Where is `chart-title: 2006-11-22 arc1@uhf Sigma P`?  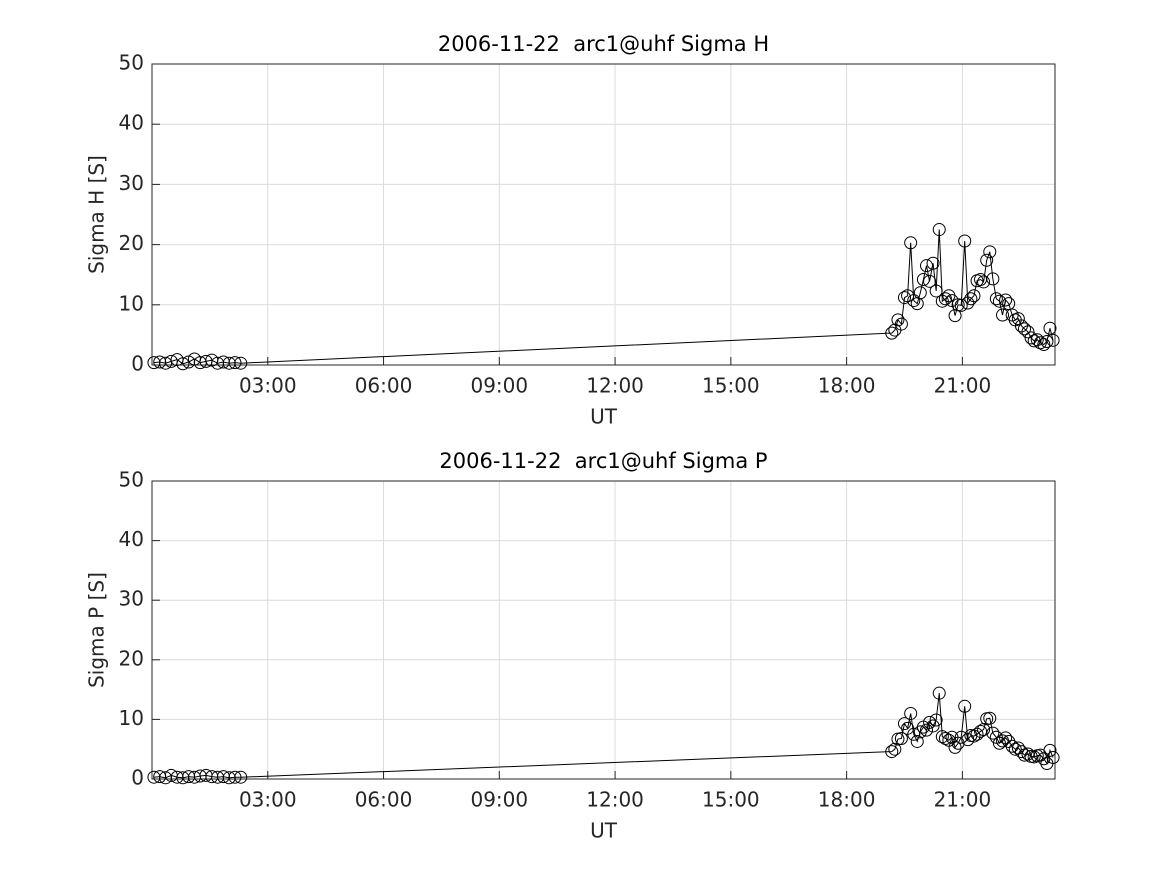
chart-title: 2006-11-22 arc1@uhf Sigma P is located at coordinates (603, 461).